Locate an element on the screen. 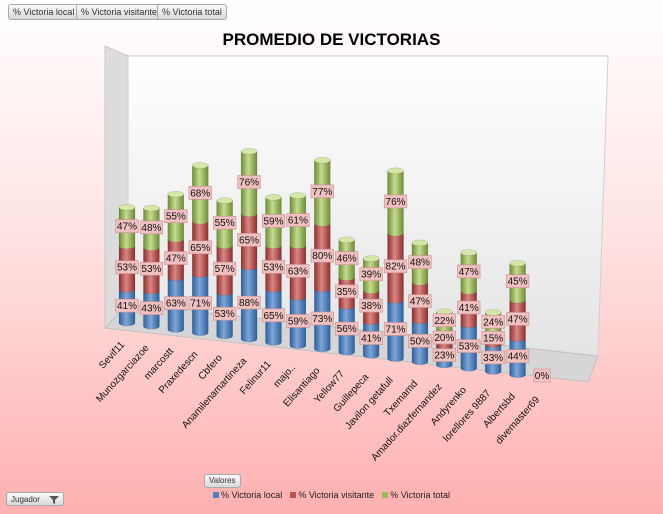  svg-text: 80% is located at coordinates (322, 256).